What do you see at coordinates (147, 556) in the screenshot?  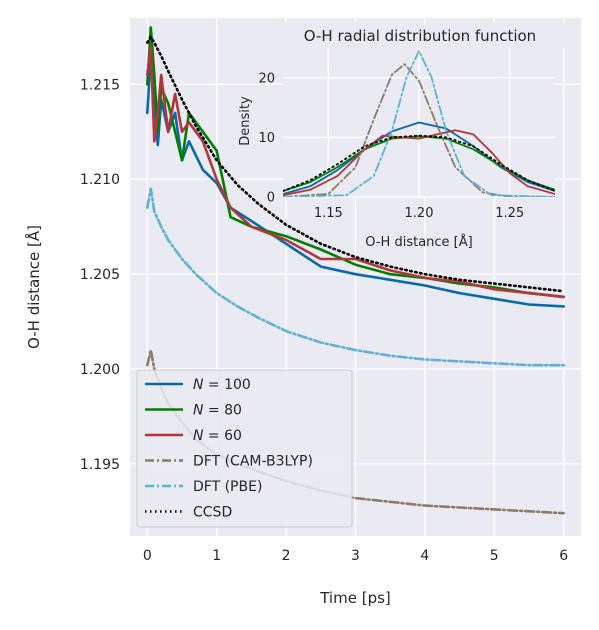 I see `x-tick-label: 0` at bounding box center [147, 556].